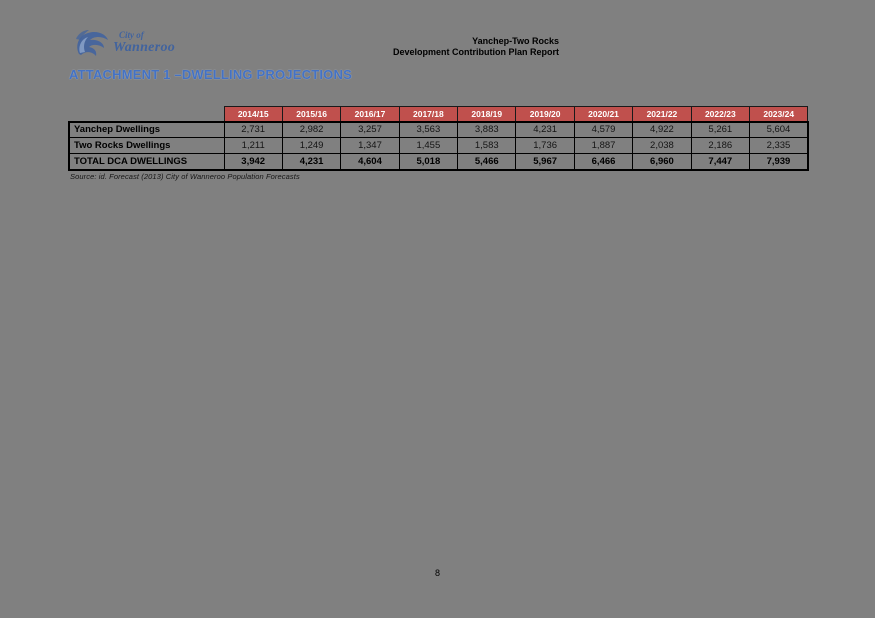  What do you see at coordinates (370, 145) in the screenshot?
I see `value-cell: 1,347` at bounding box center [370, 145].